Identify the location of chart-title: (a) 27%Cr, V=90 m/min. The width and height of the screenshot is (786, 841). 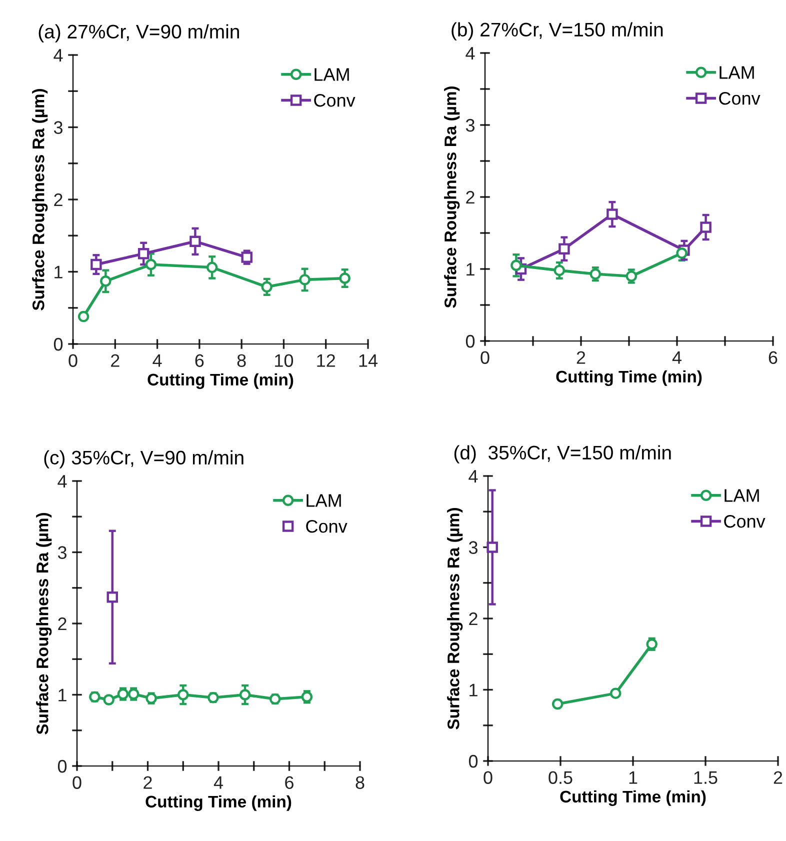
(138, 33).